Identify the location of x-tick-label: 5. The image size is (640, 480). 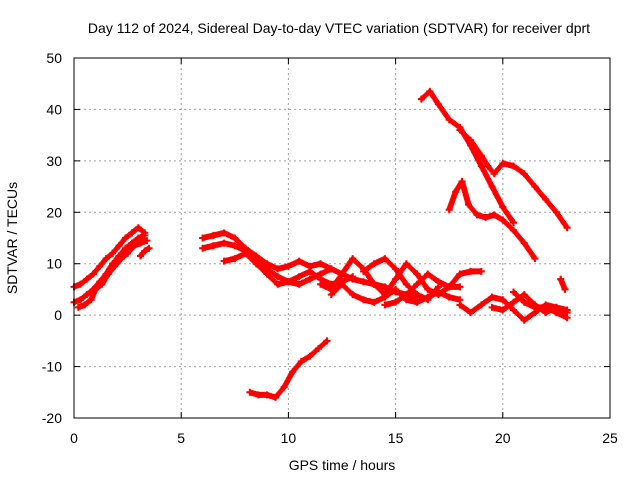
(181, 438).